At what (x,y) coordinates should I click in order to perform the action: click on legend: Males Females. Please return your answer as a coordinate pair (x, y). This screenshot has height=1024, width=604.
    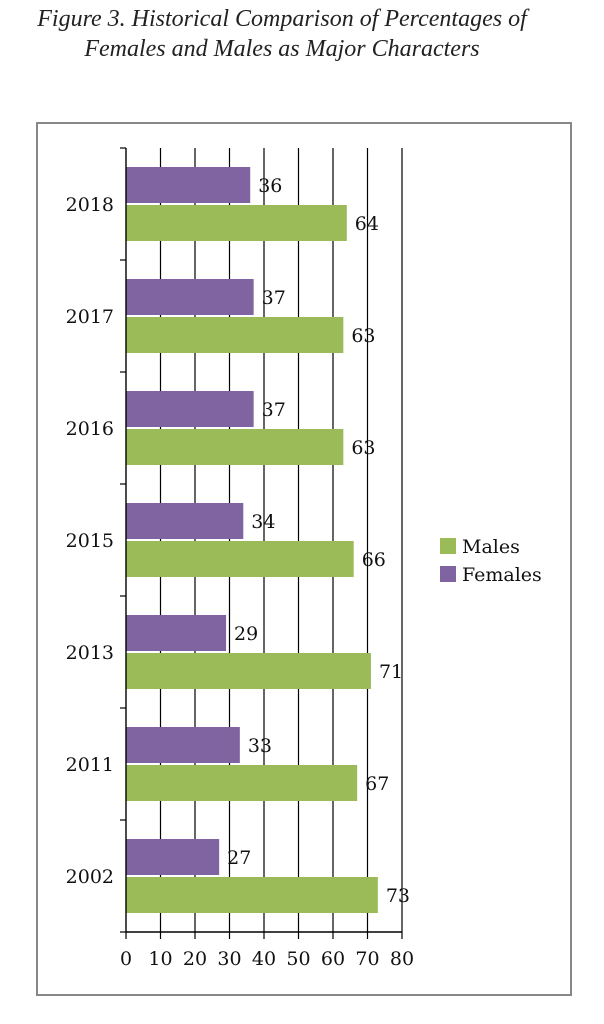
    Looking at the image, I should click on (491, 561).